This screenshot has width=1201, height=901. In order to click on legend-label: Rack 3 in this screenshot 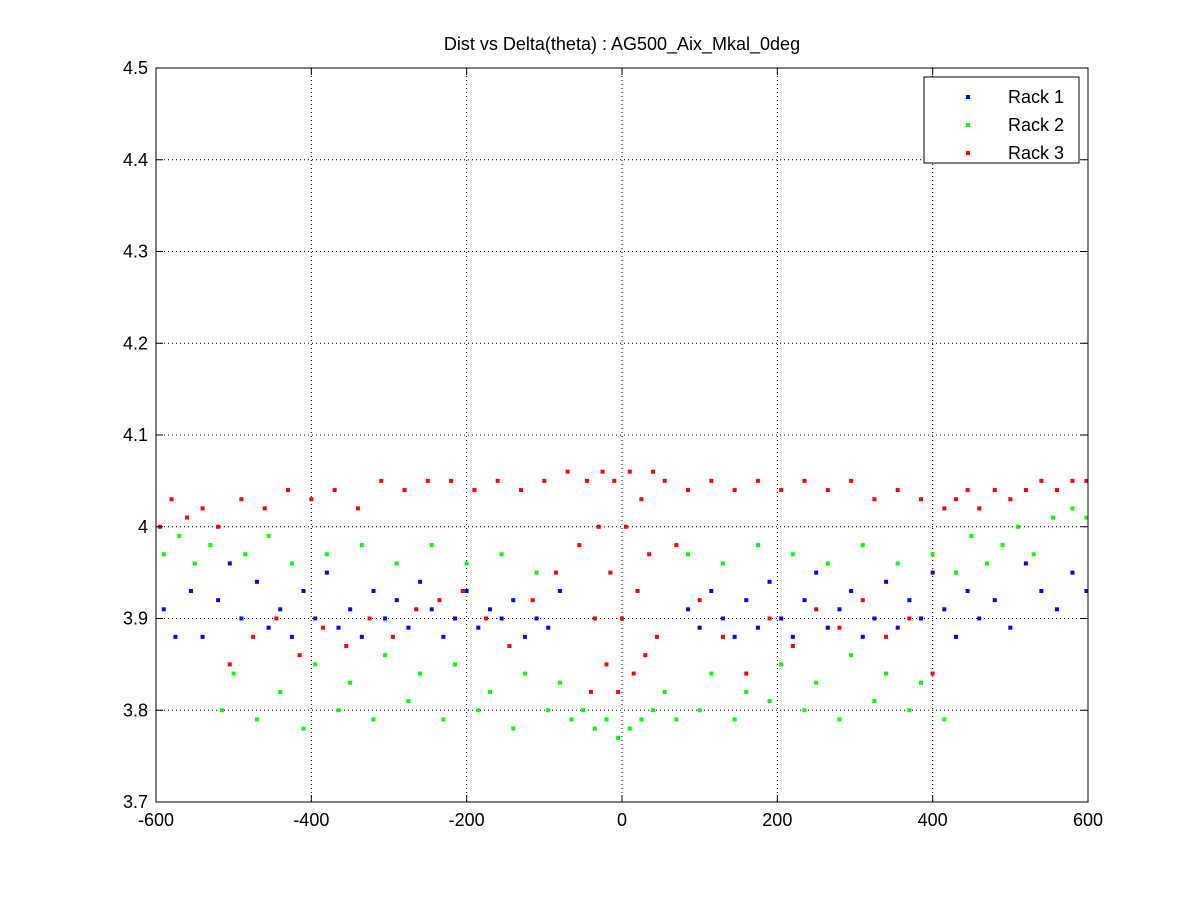, I will do `click(1036, 153)`.